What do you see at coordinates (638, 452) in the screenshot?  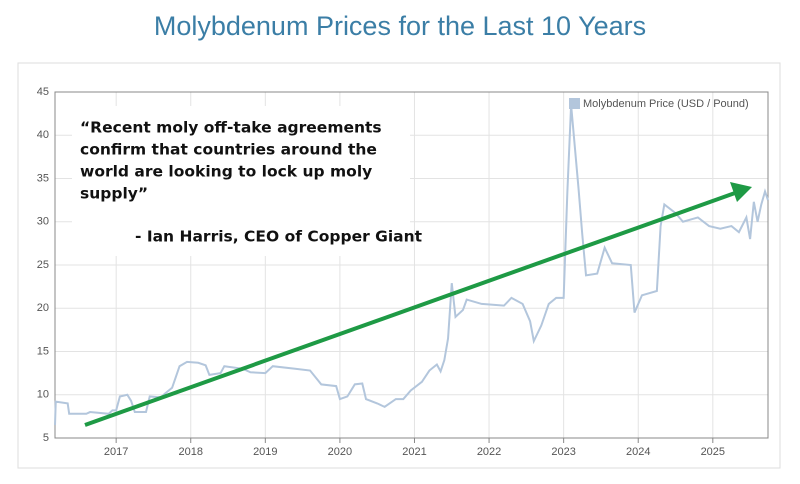 I see `x-tick-label: 2024` at bounding box center [638, 452].